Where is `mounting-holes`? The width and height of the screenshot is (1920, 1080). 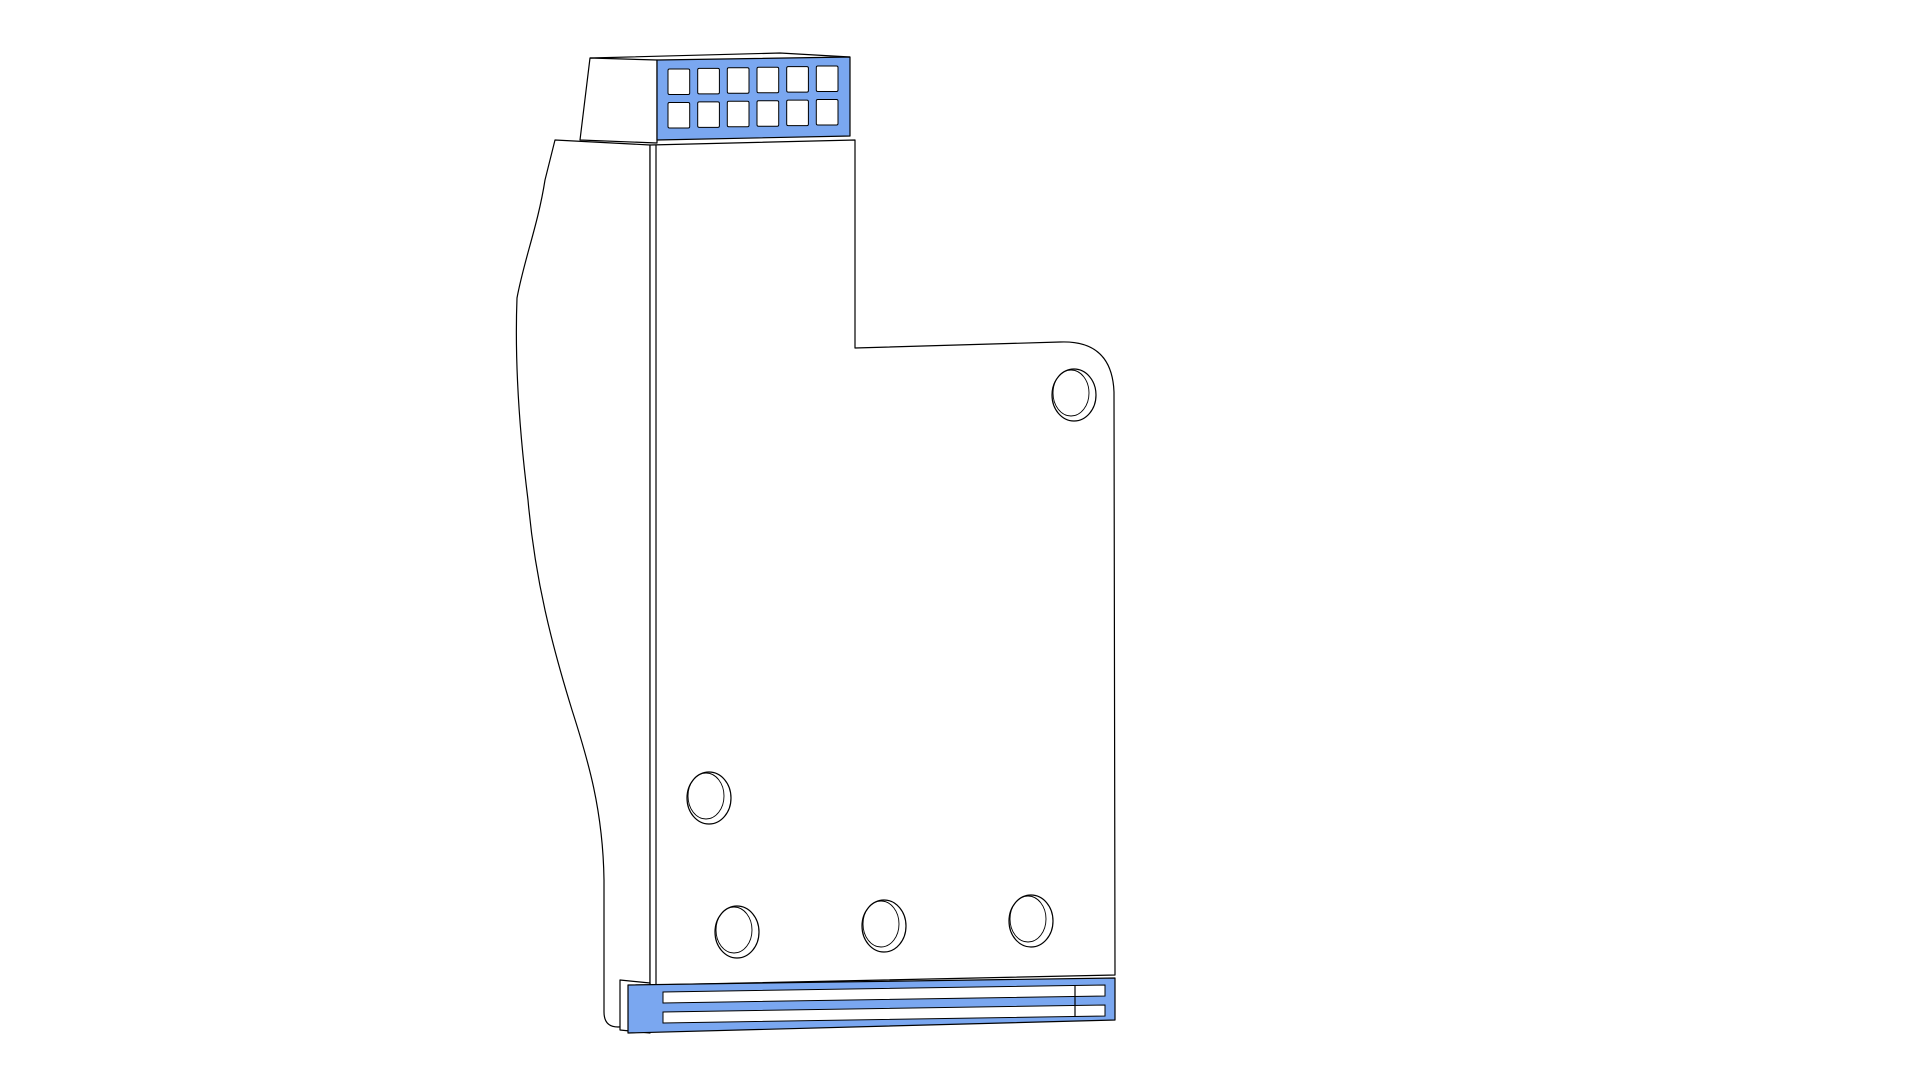
mounting-holes is located at coordinates (891, 663).